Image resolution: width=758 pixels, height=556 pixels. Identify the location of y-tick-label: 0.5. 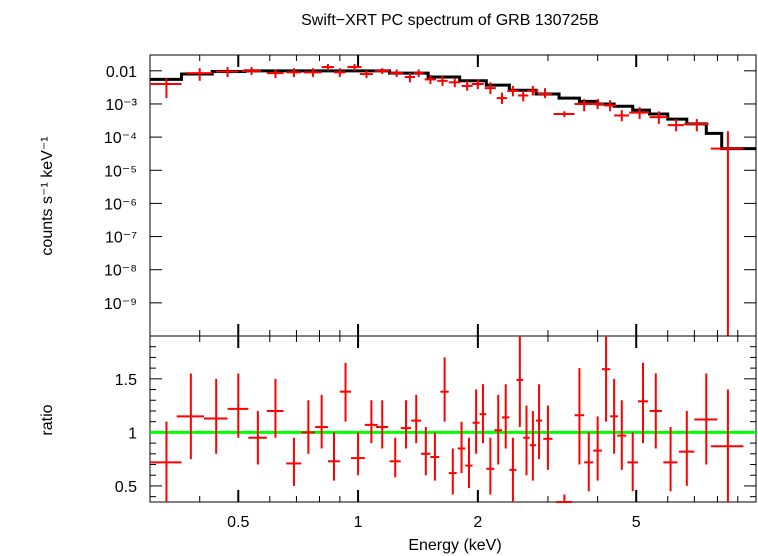
(126, 487).